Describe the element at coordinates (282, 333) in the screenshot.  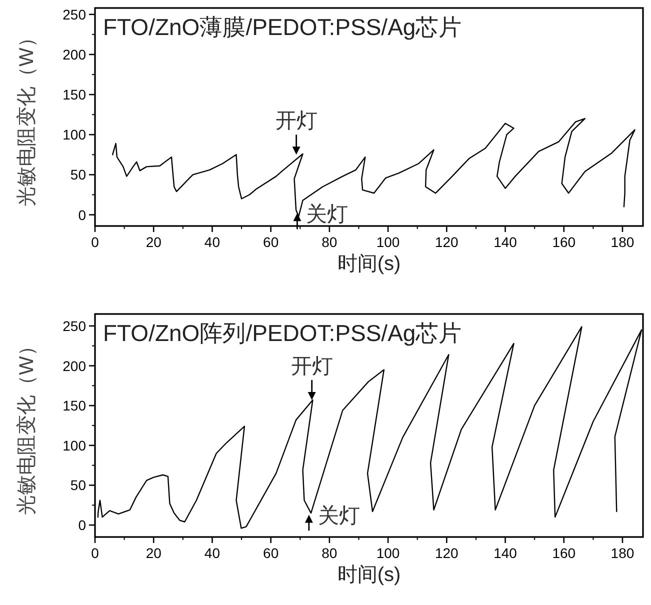
I see `chart-title: FTO/ZnO阵列/PEDOT:PSS/Ag芯片` at that location.